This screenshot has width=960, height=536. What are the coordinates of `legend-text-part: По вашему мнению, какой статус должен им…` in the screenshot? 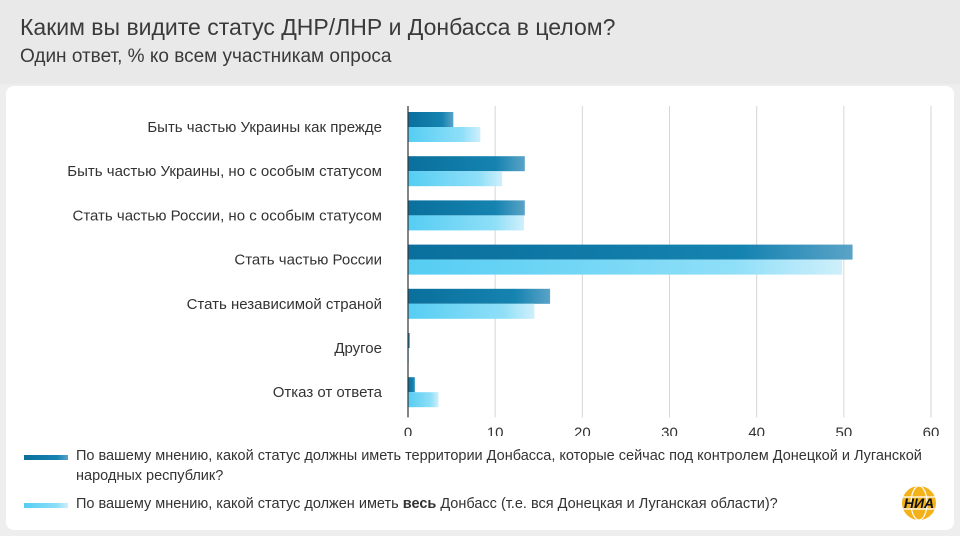 It's located at (239, 504).